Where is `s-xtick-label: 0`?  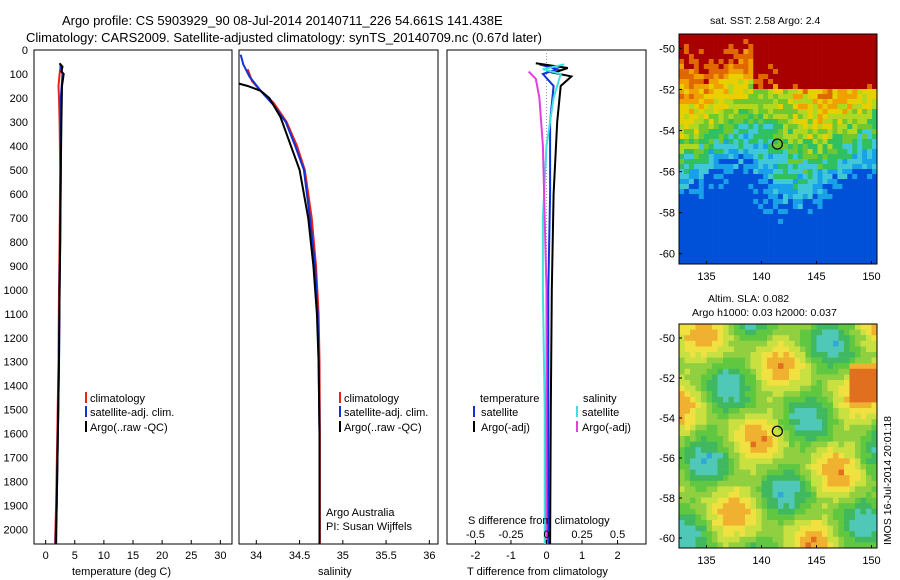 s-xtick-label: 0 is located at coordinates (546, 535).